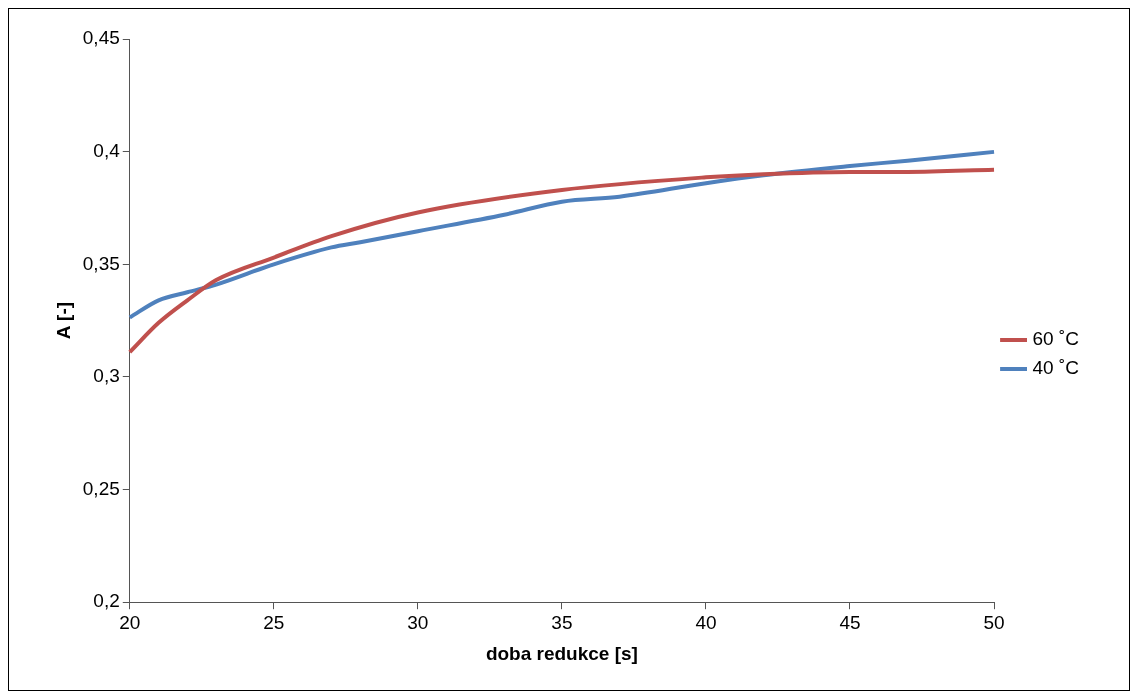  I want to click on x-tick-label: 35, so click(562, 622).